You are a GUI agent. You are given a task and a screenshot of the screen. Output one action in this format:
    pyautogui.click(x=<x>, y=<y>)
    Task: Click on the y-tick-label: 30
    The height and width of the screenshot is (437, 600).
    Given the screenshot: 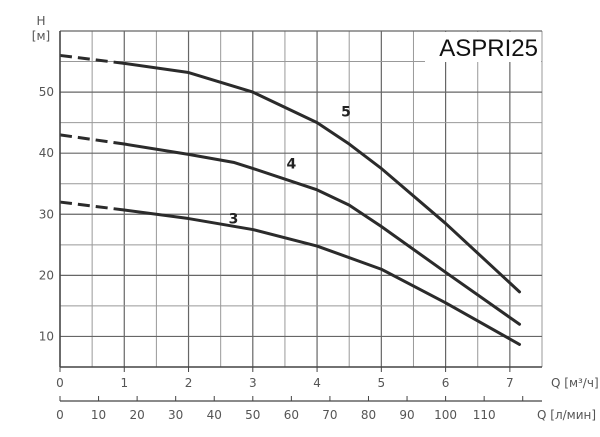 What is the action you would take?
    pyautogui.click(x=46, y=214)
    